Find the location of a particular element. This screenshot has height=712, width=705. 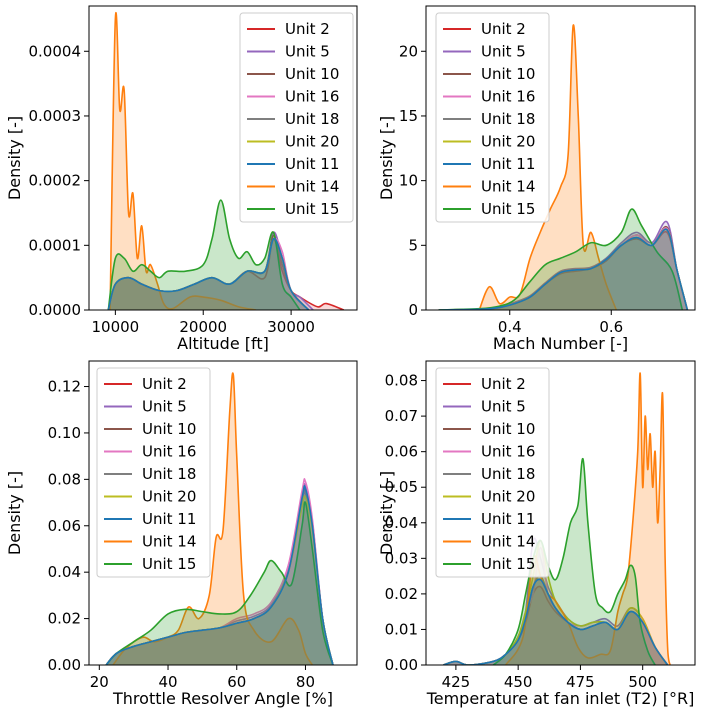

y-tick-label: 0.0002 is located at coordinates (55, 181).